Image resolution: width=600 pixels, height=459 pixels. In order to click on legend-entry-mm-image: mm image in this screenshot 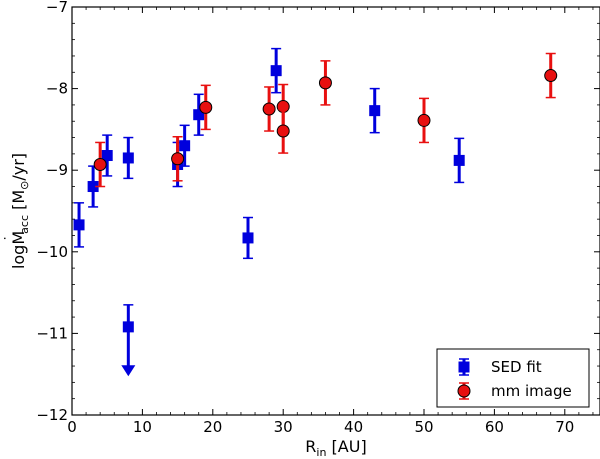, I will do `click(514, 391)`.